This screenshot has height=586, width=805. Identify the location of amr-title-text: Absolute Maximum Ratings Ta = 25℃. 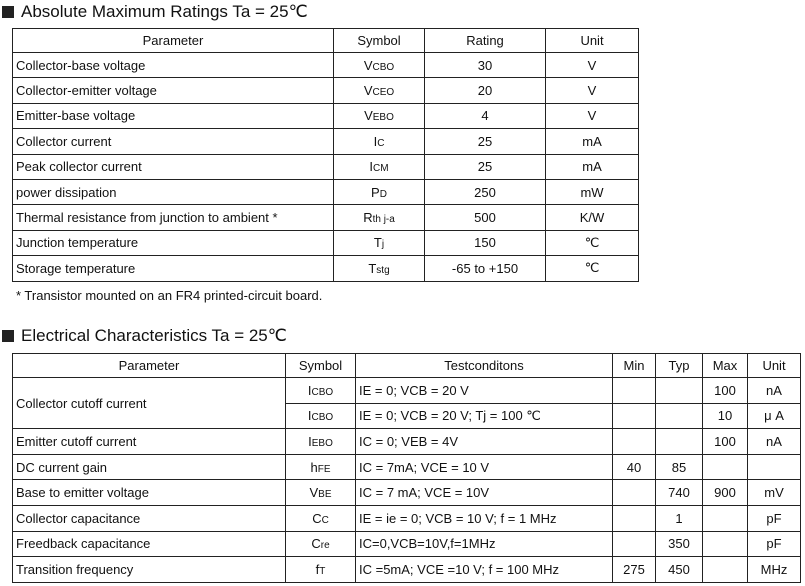
(164, 11).